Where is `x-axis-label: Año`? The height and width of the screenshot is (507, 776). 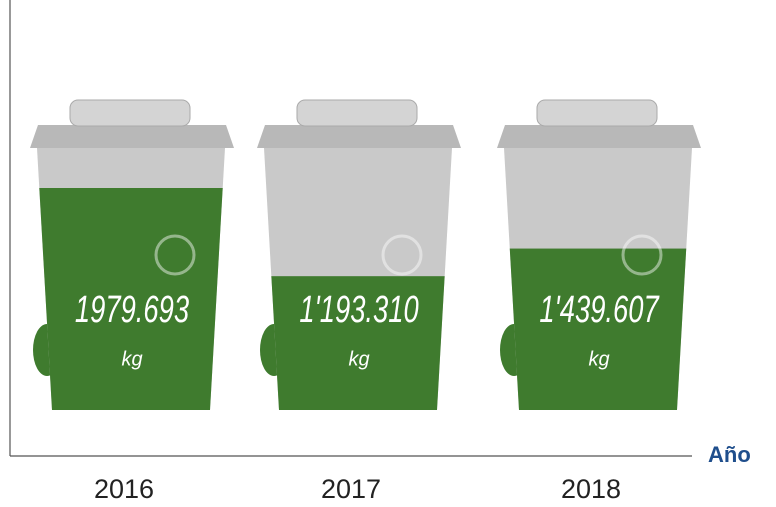
x-axis-label: Año is located at coordinates (729, 454).